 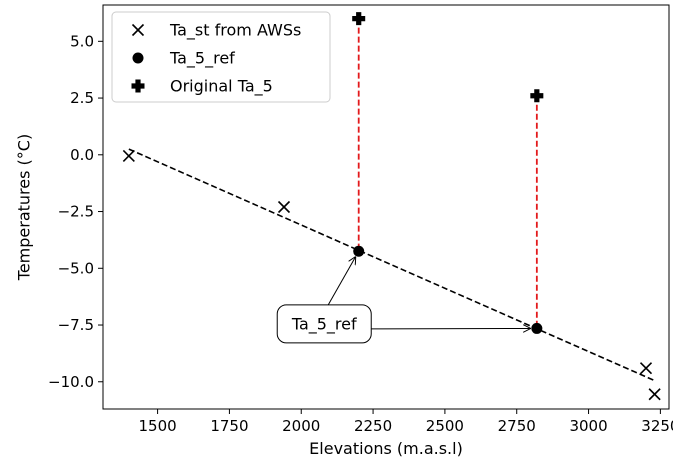 What do you see at coordinates (138, 58) in the screenshot?
I see `legend-marker` at bounding box center [138, 58].